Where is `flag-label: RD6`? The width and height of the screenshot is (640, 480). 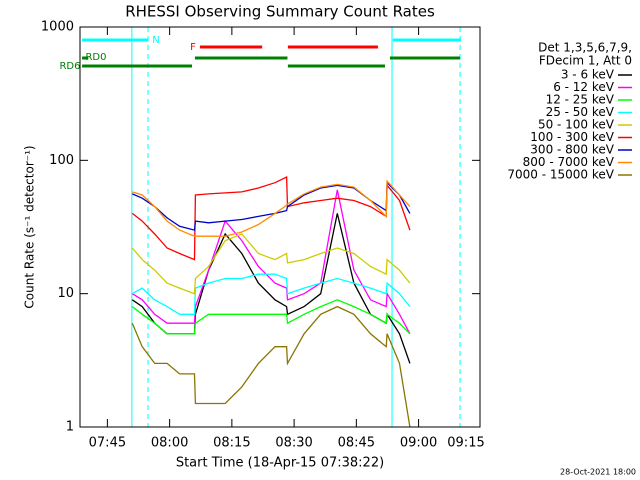 flag-label: RD6 is located at coordinates (69, 66).